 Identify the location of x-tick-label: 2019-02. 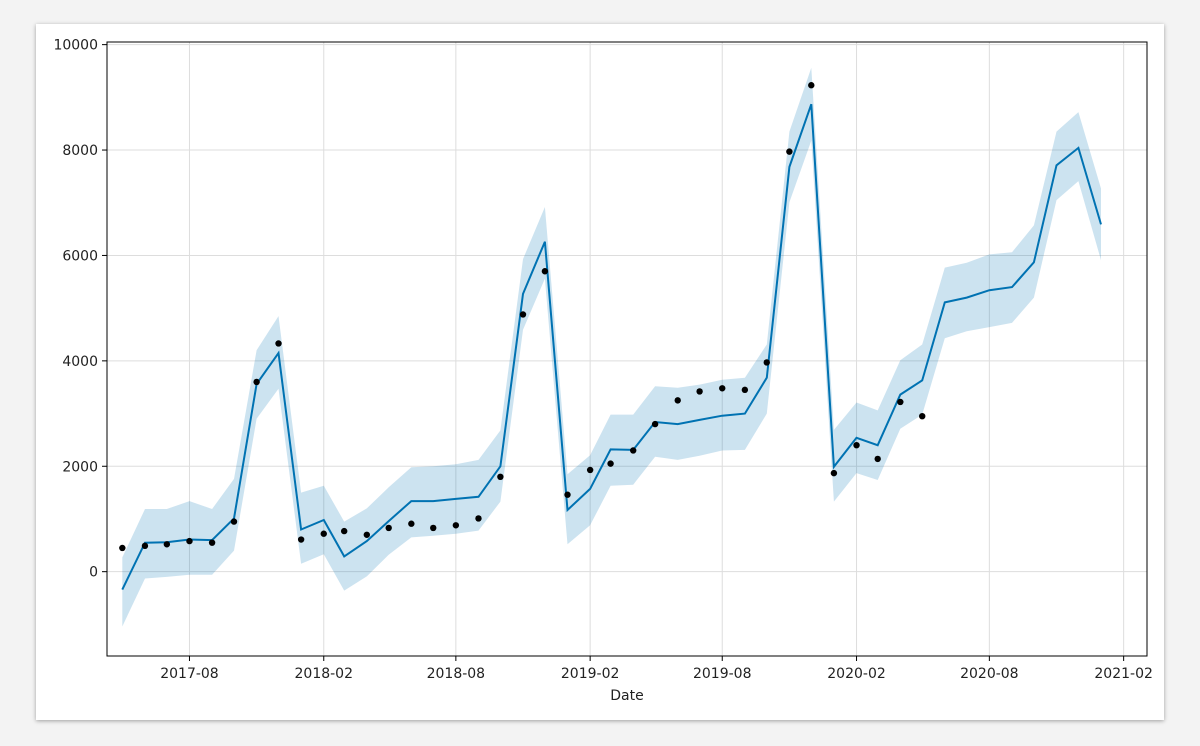
(590, 674).